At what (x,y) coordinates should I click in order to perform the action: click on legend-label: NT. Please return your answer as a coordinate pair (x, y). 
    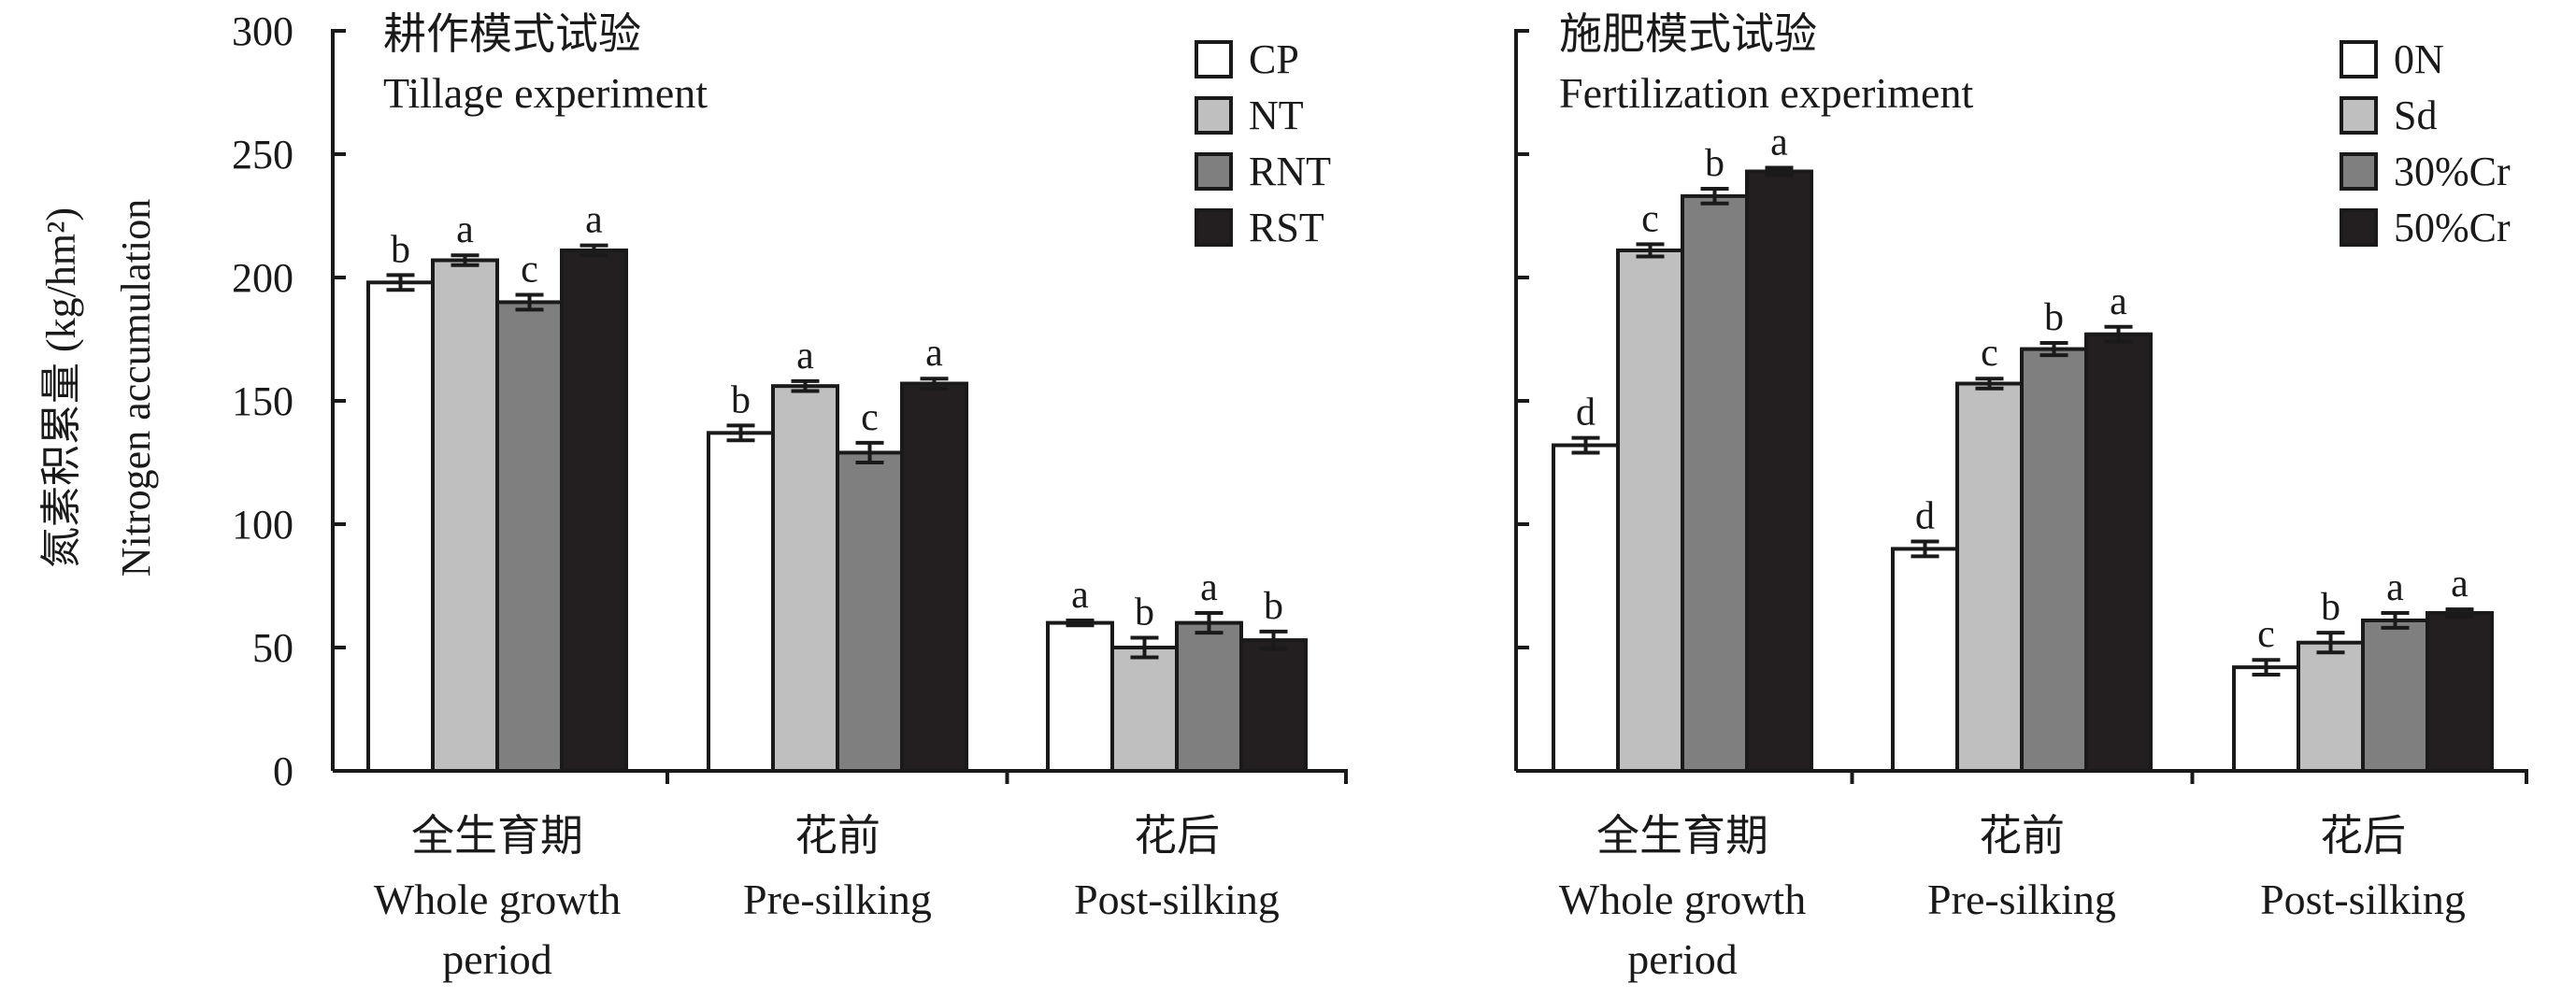
    Looking at the image, I should click on (1276, 115).